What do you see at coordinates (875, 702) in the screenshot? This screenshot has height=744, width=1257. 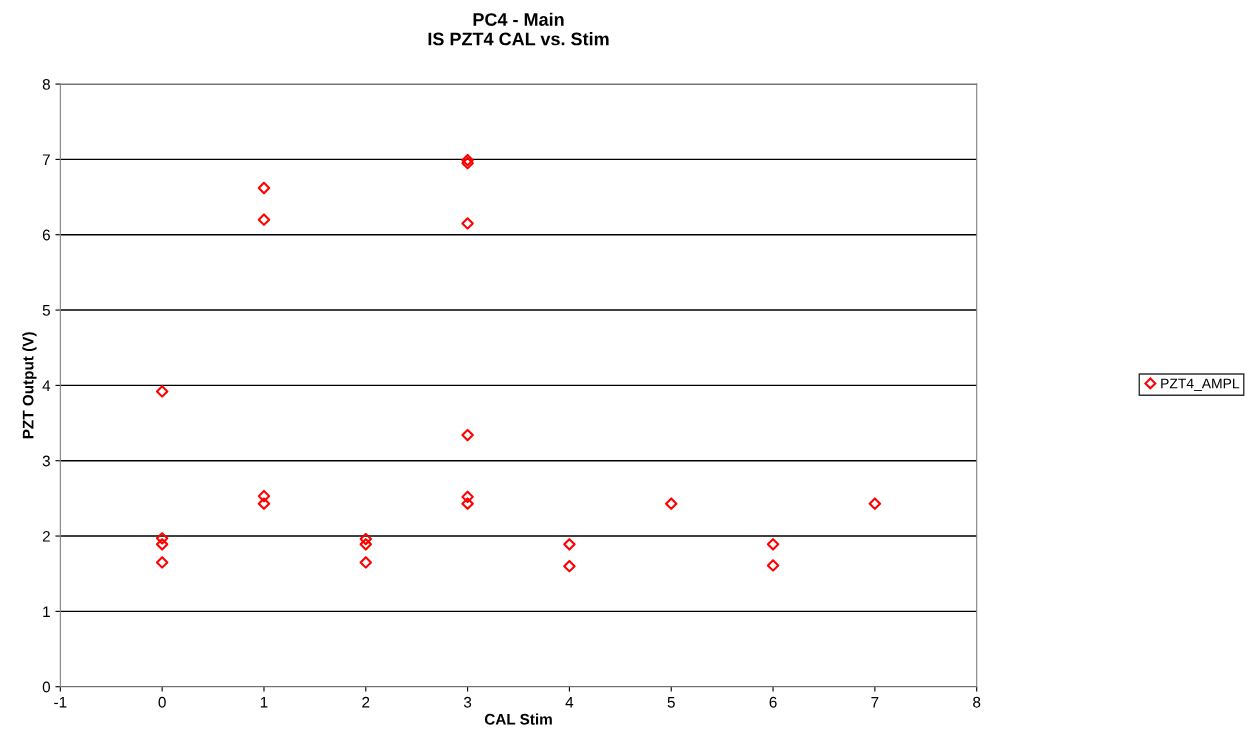 I see `x-tick-label: 7` at bounding box center [875, 702].